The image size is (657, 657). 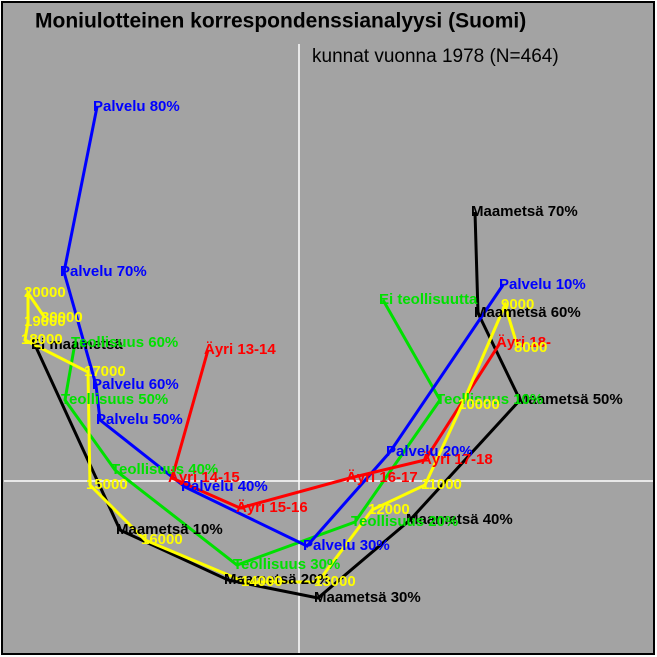 What do you see at coordinates (428, 299) in the screenshot?
I see `point-label: Ei teollisuutta` at bounding box center [428, 299].